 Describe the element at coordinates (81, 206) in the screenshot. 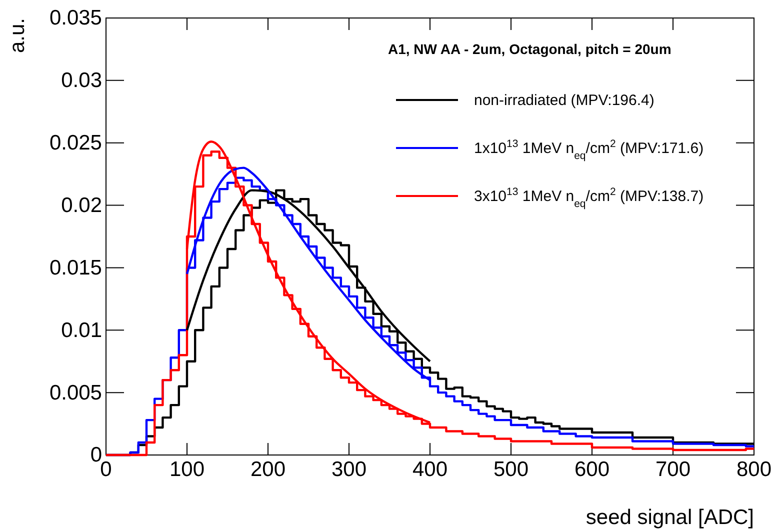

I see `y-tick-label: 0.02` at that location.